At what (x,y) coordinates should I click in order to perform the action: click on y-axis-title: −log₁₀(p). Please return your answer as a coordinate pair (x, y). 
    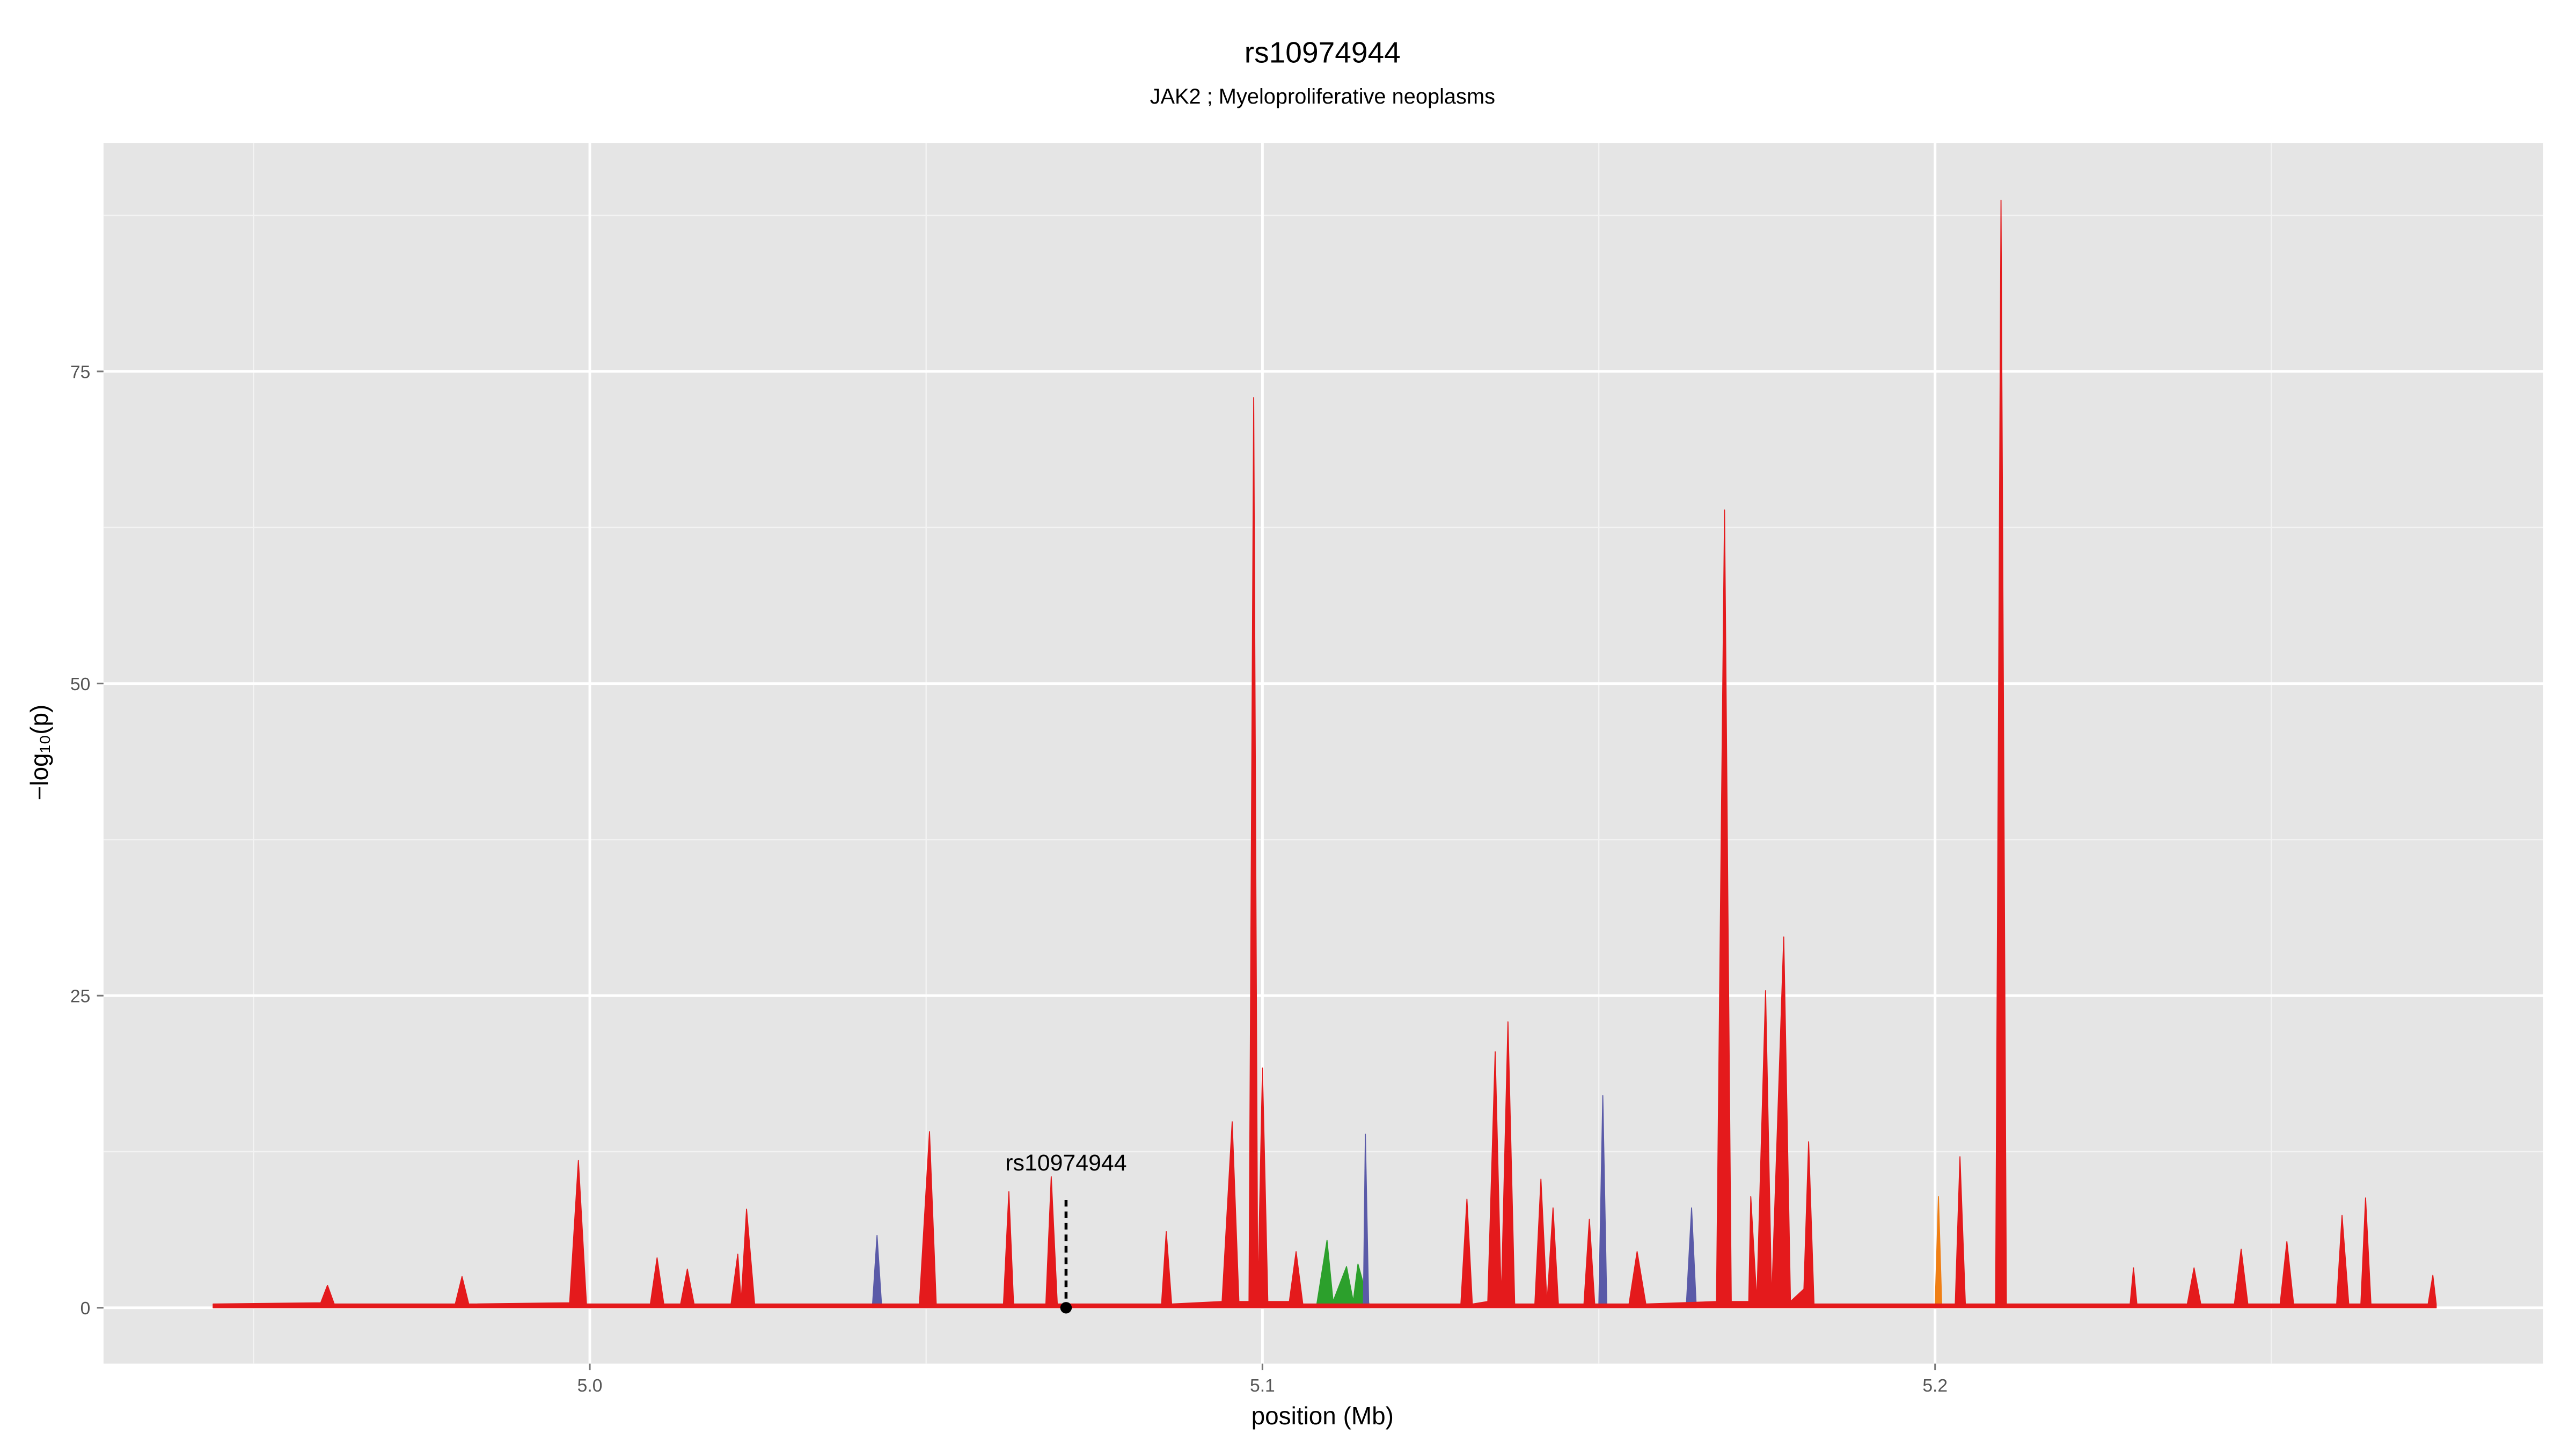
    Looking at the image, I should click on (39, 753).